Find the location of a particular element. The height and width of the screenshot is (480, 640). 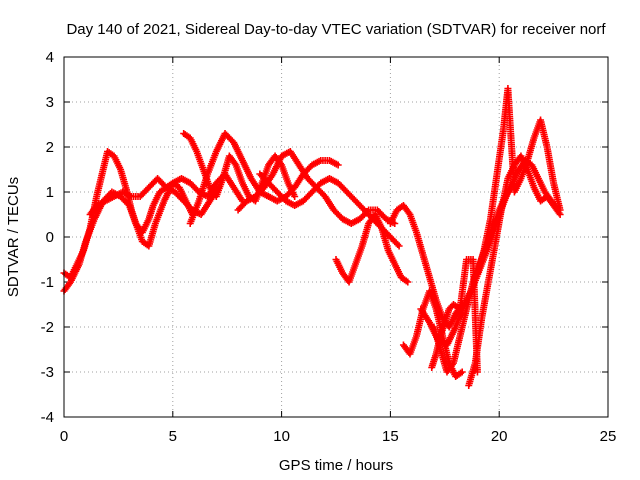

y-axis-label: SDTVAR / TECUs is located at coordinates (13, 237).